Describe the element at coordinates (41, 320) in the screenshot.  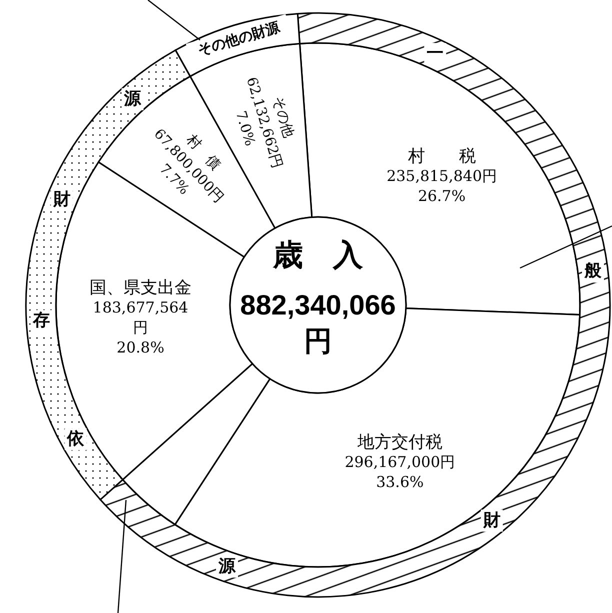
I see `text: 存` at that location.